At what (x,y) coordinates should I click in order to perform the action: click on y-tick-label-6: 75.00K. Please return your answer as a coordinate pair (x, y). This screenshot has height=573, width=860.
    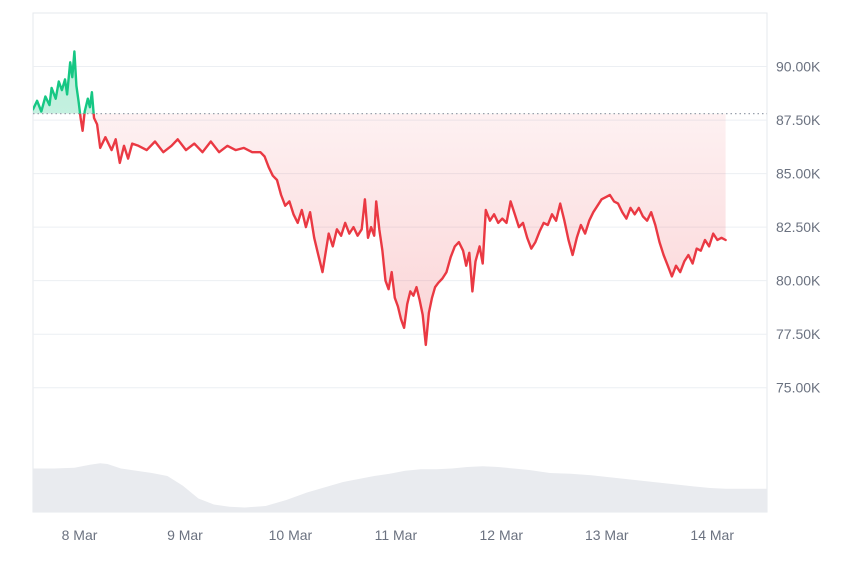
    Looking at the image, I should click on (798, 388).